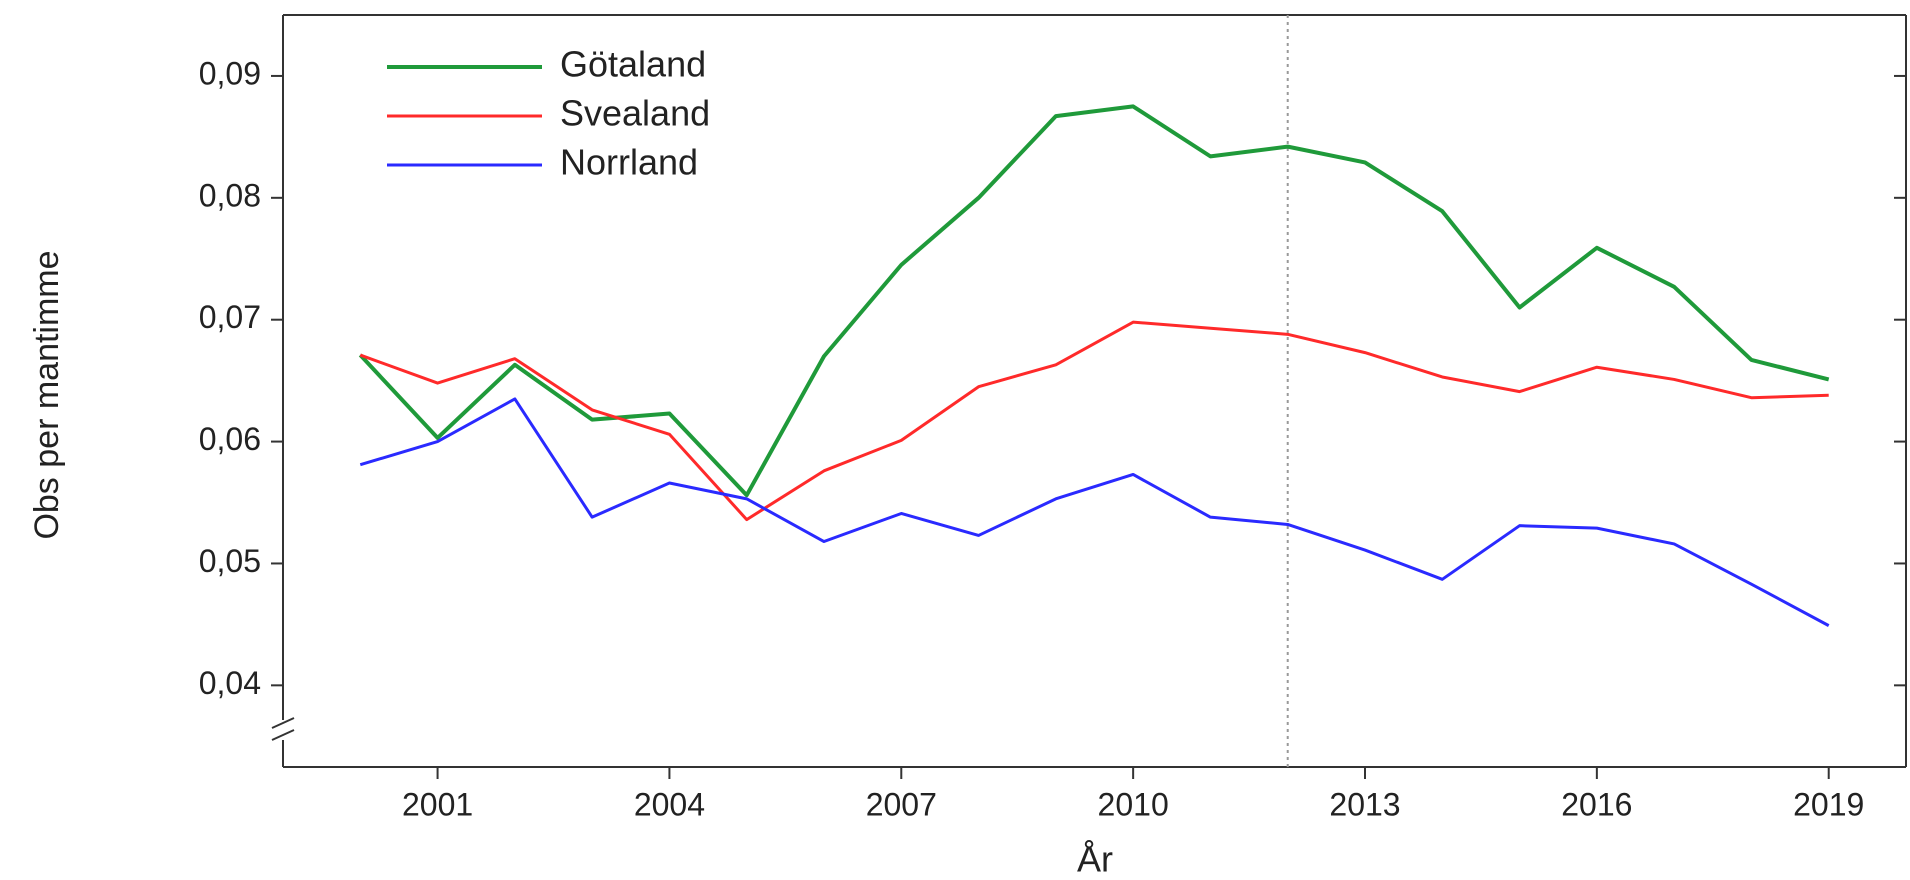 The height and width of the screenshot is (880, 1910). I want to click on axis-break, so click(283, 729).